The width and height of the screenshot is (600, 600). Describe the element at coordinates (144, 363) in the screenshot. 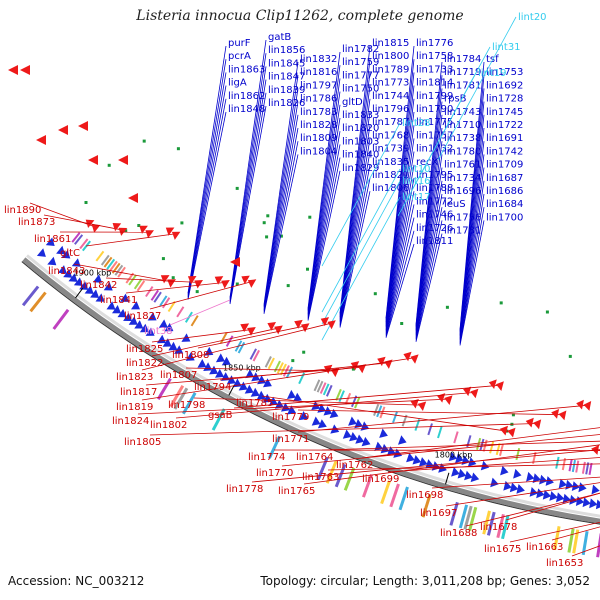

I see `inner-gene-label: lin1822` at that location.